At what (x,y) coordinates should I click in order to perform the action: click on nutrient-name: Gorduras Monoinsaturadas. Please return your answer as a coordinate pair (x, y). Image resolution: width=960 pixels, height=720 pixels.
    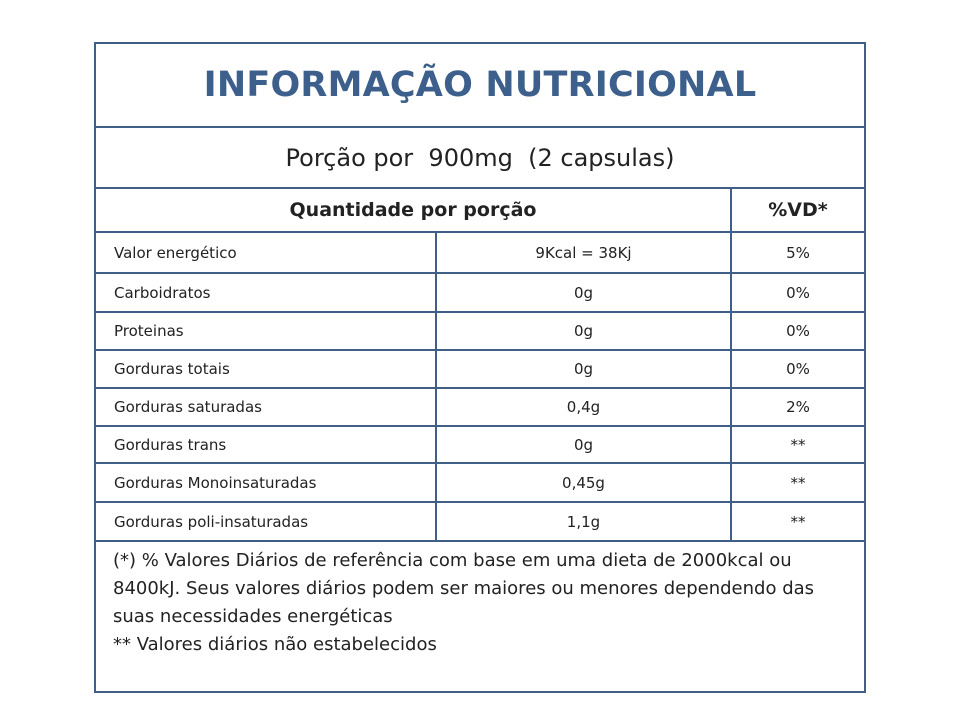
    Looking at the image, I should click on (266, 482).